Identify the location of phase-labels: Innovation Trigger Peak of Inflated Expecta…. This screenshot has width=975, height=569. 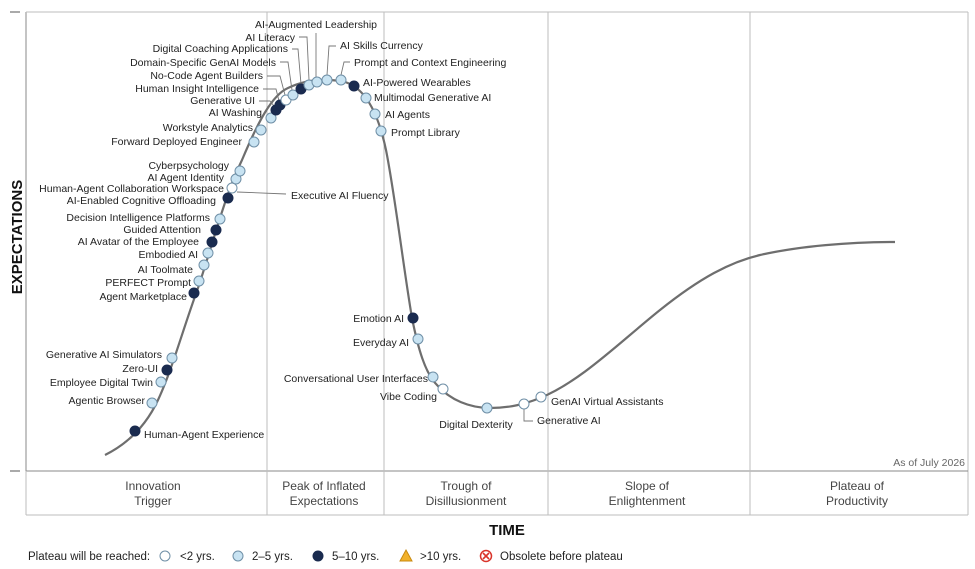
(506, 493).